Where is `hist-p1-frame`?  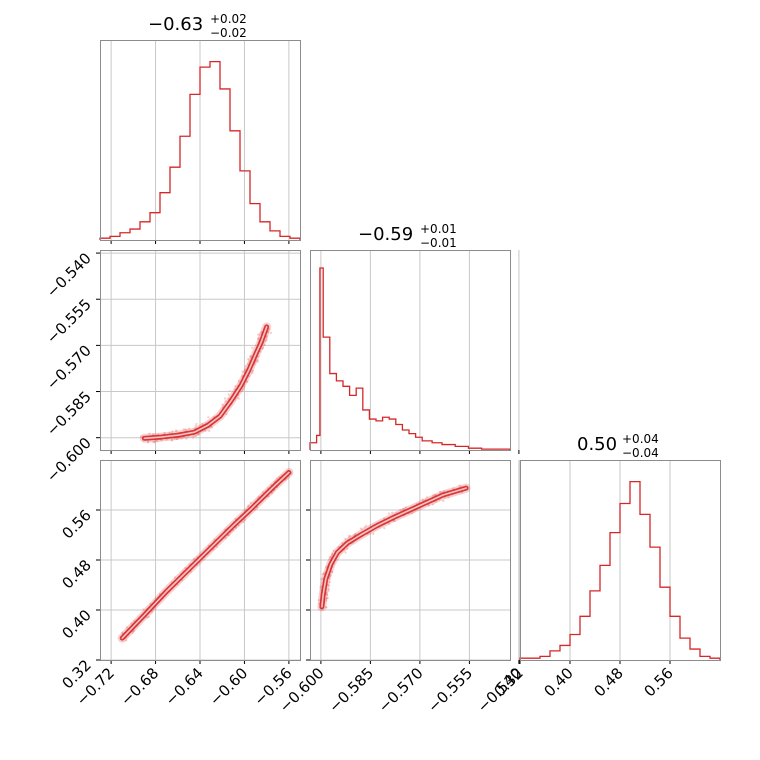 hist-p1-frame is located at coordinates (410, 350).